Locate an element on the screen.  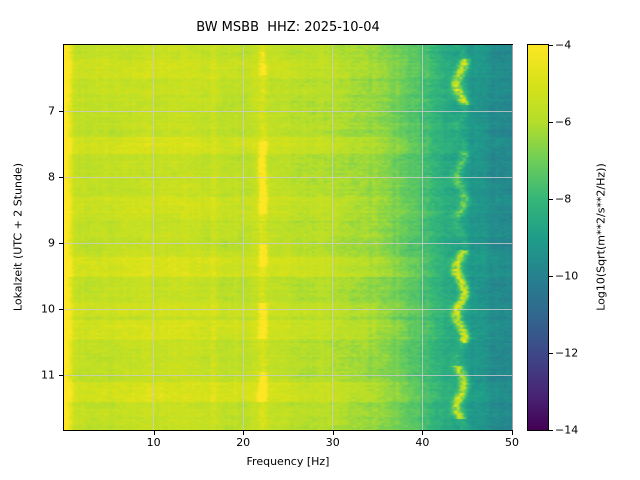
colorbar-tick-label: −14 is located at coordinates (567, 430).